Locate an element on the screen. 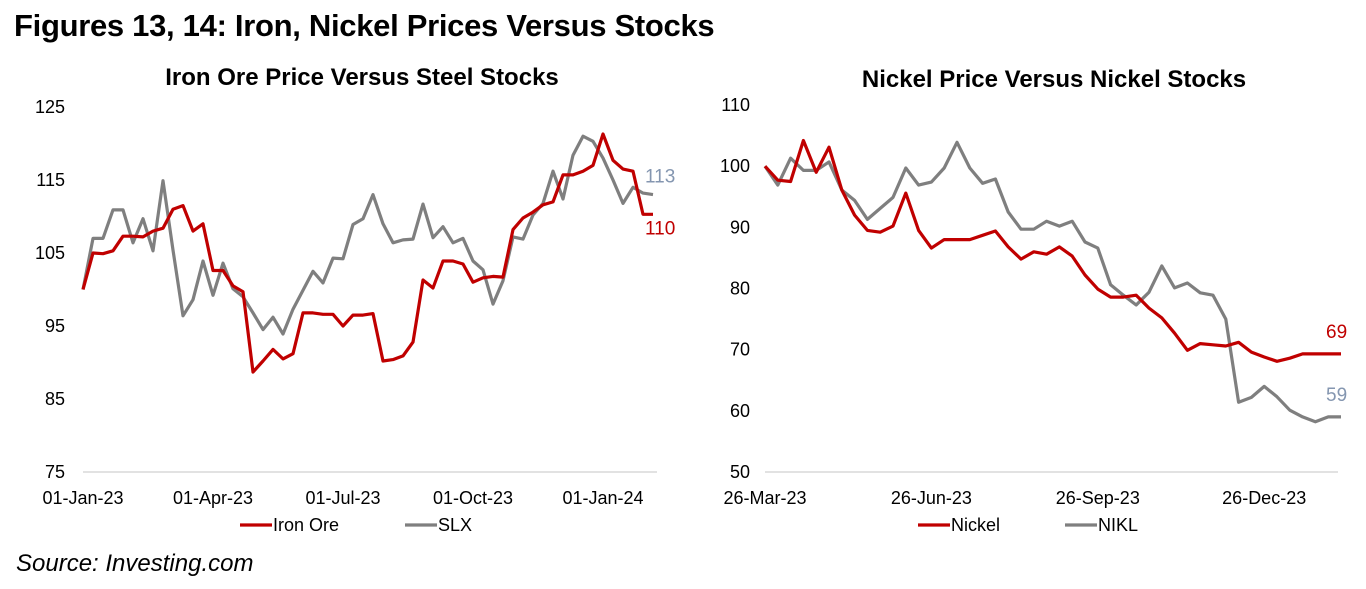 The height and width of the screenshot is (589, 1366). x-tick-label: 26-Sep-23 is located at coordinates (1098, 498).